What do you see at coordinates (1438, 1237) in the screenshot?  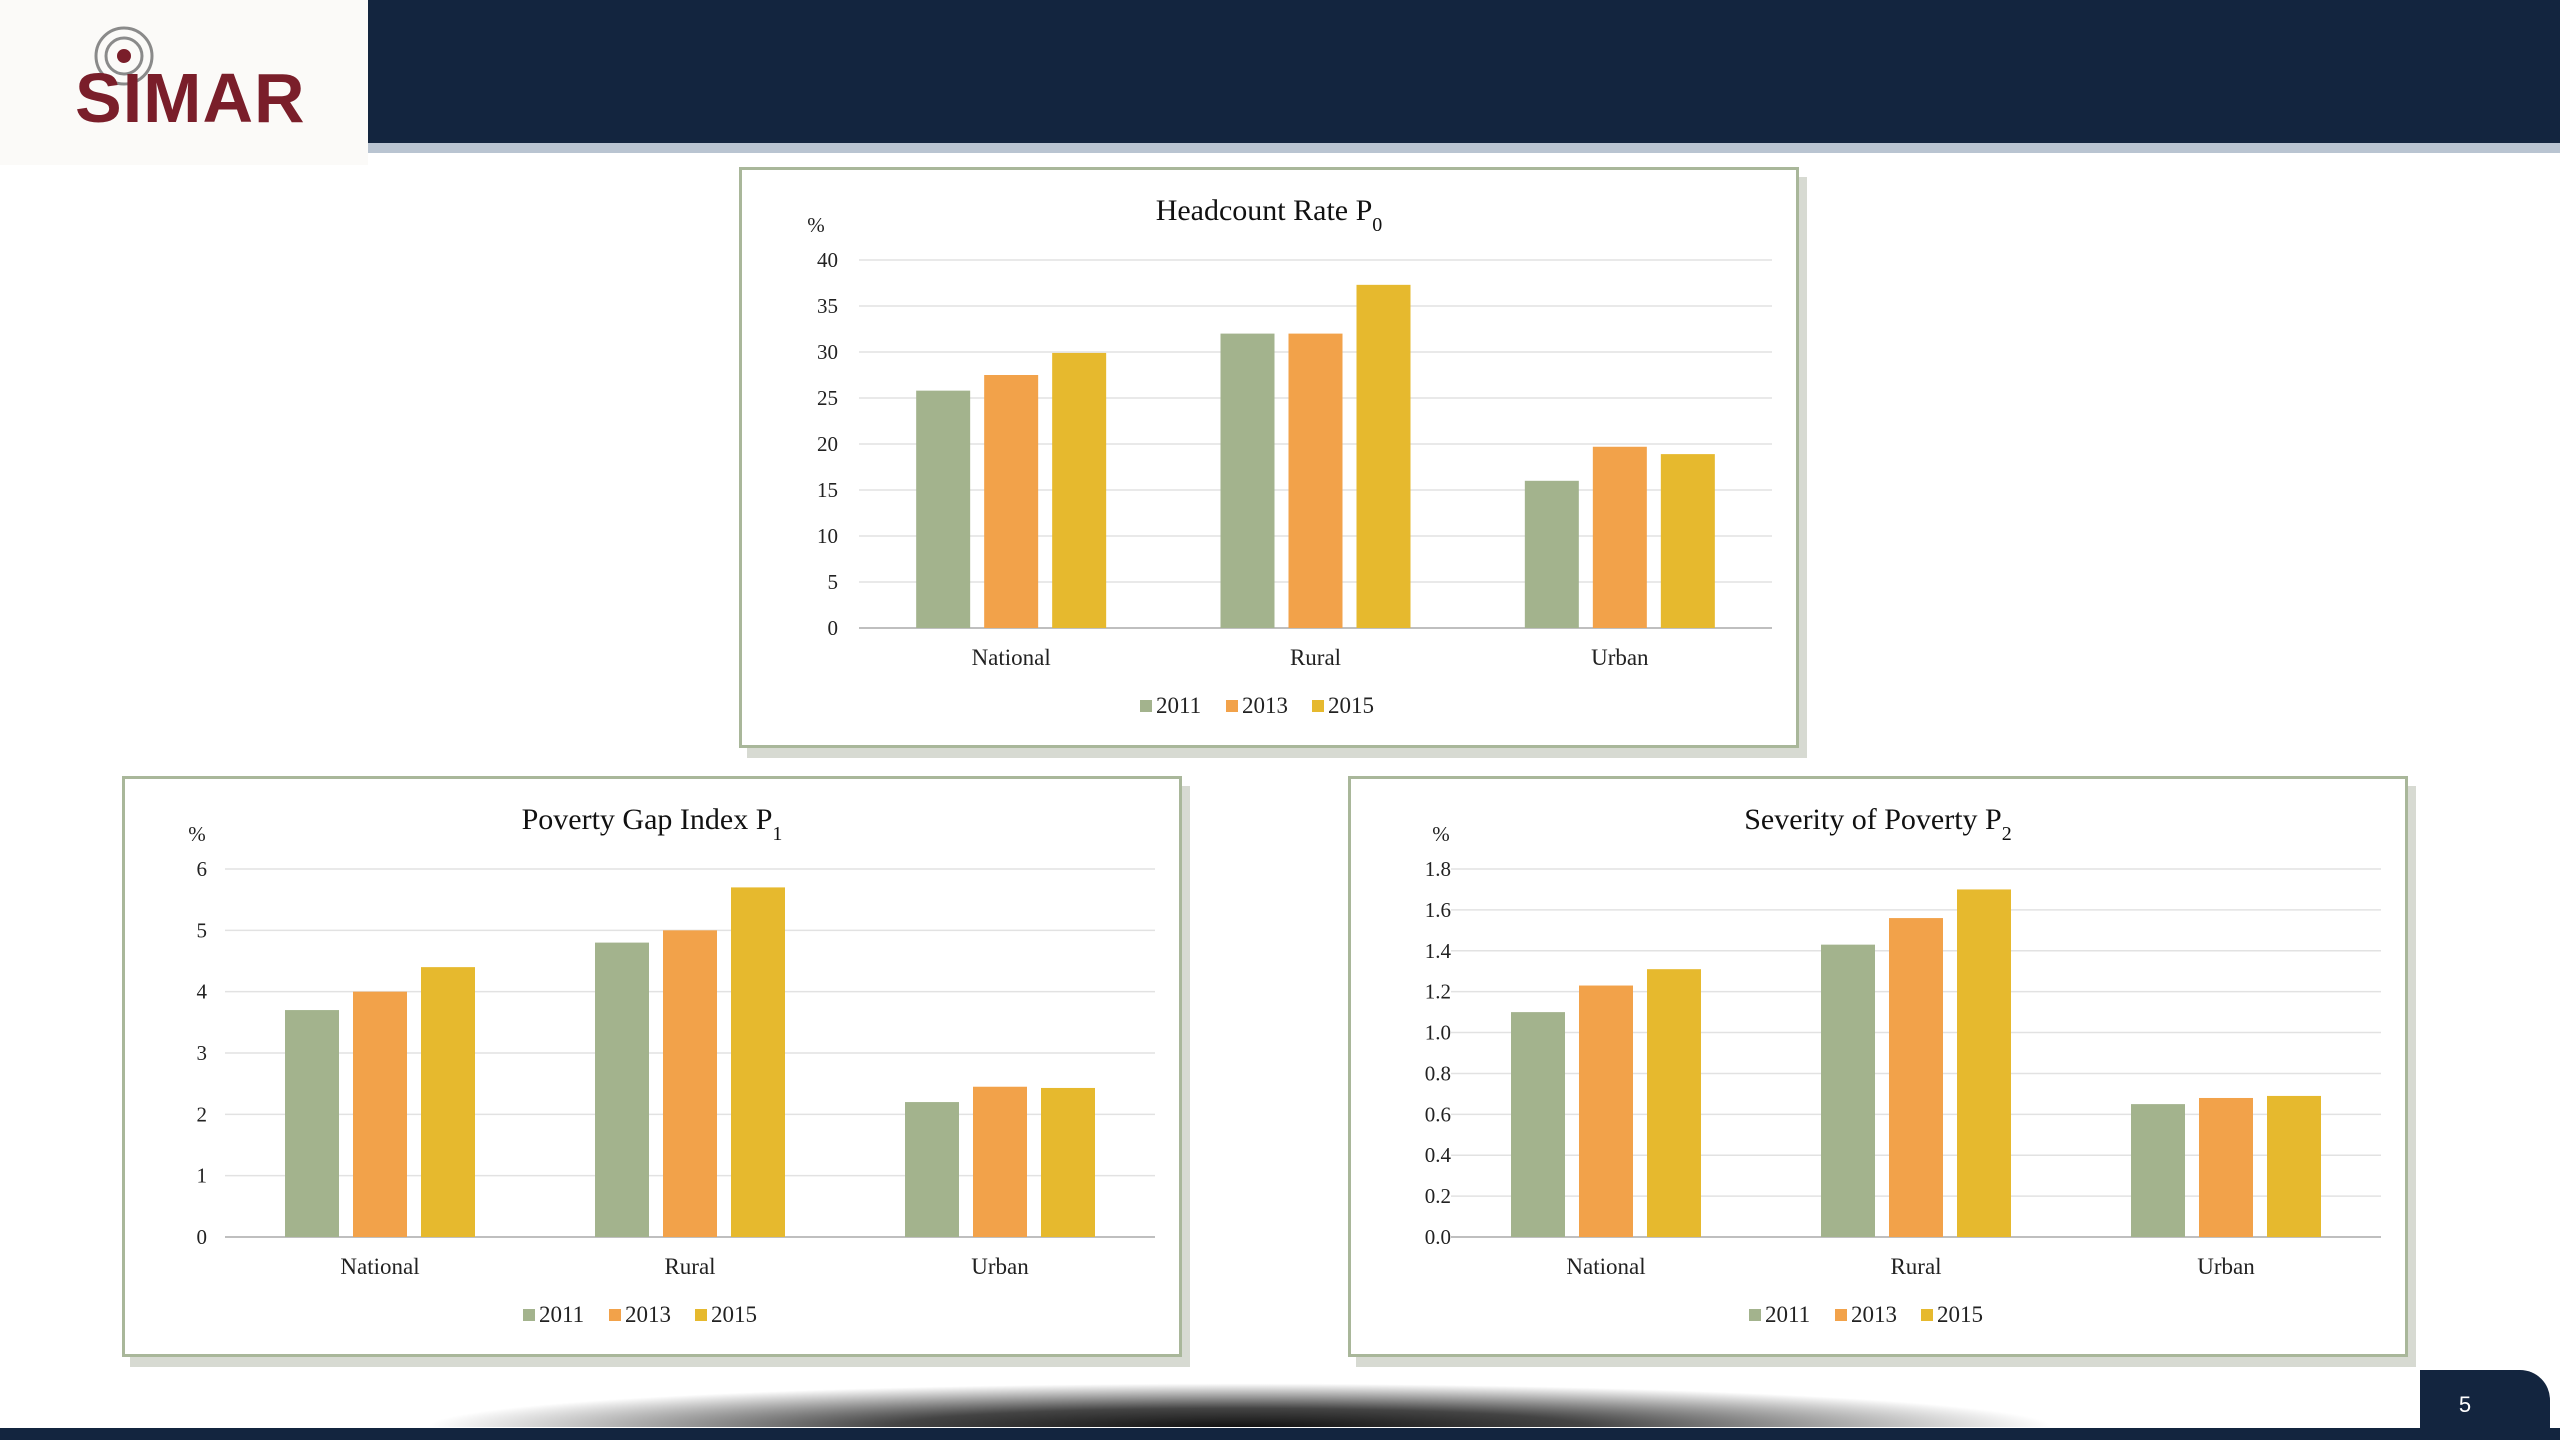 I see `y-tick-label: 0.0` at bounding box center [1438, 1237].